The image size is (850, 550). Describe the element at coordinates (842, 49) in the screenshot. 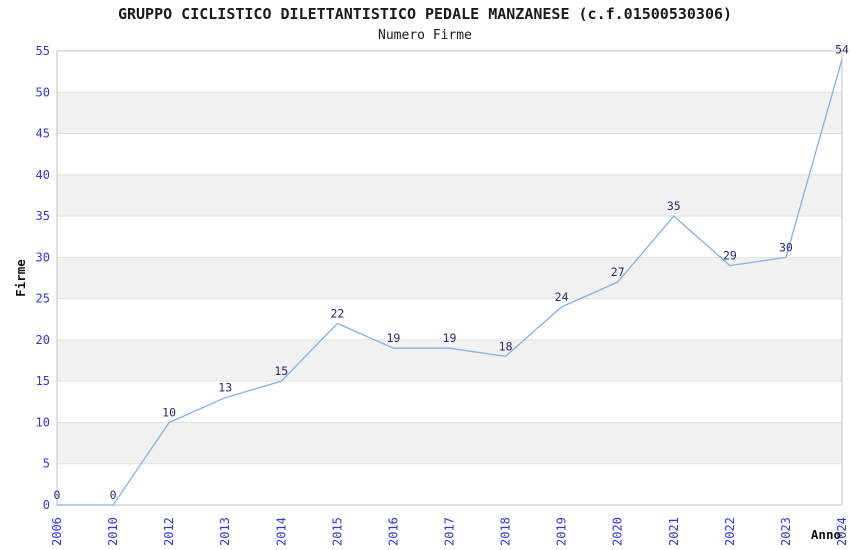

I see `data-label: 54` at that location.